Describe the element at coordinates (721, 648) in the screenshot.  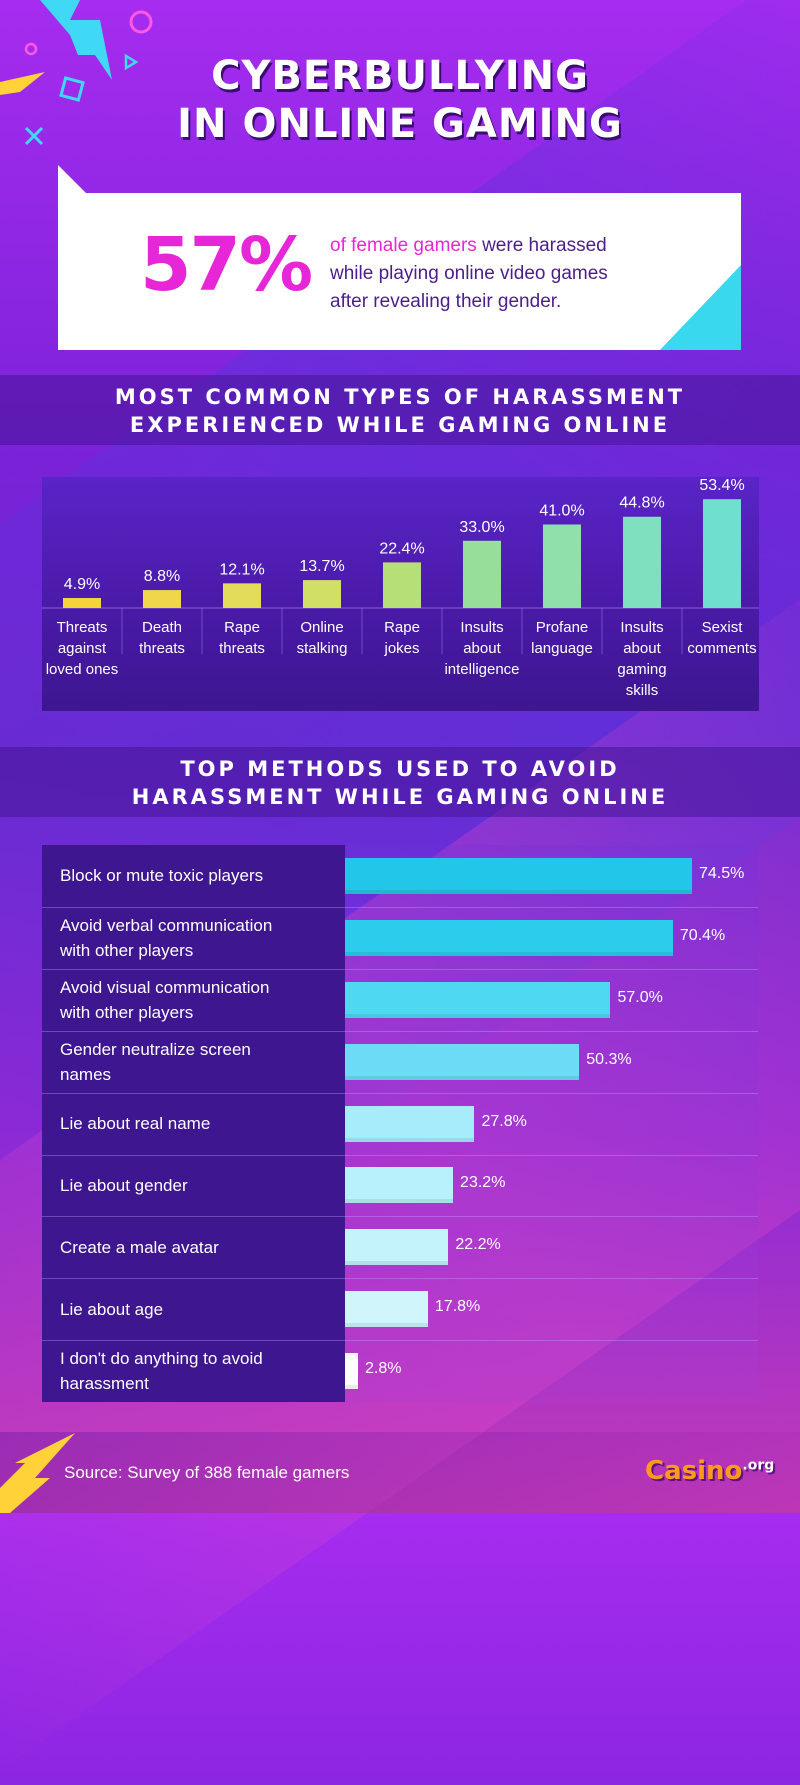
I see `category-label-8: comments` at that location.